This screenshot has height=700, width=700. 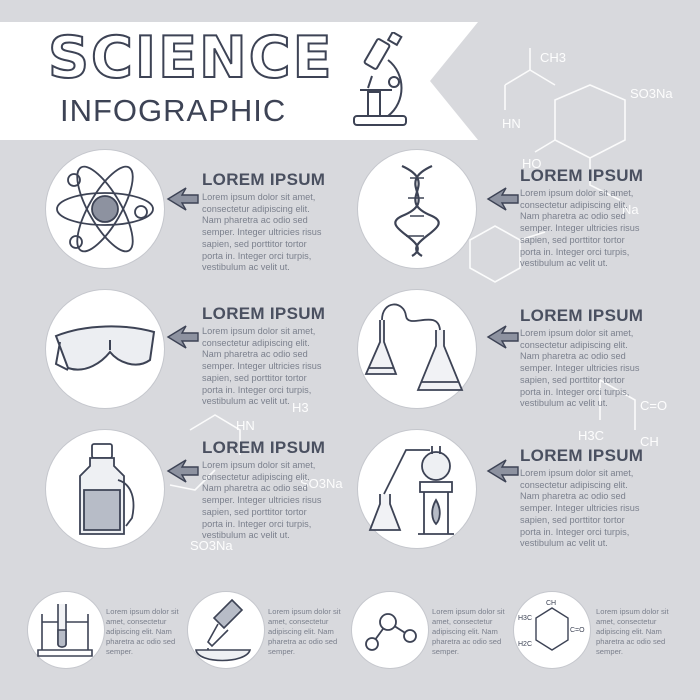 What do you see at coordinates (414, 347) in the screenshot?
I see `connected-flasks-icon` at bounding box center [414, 347].